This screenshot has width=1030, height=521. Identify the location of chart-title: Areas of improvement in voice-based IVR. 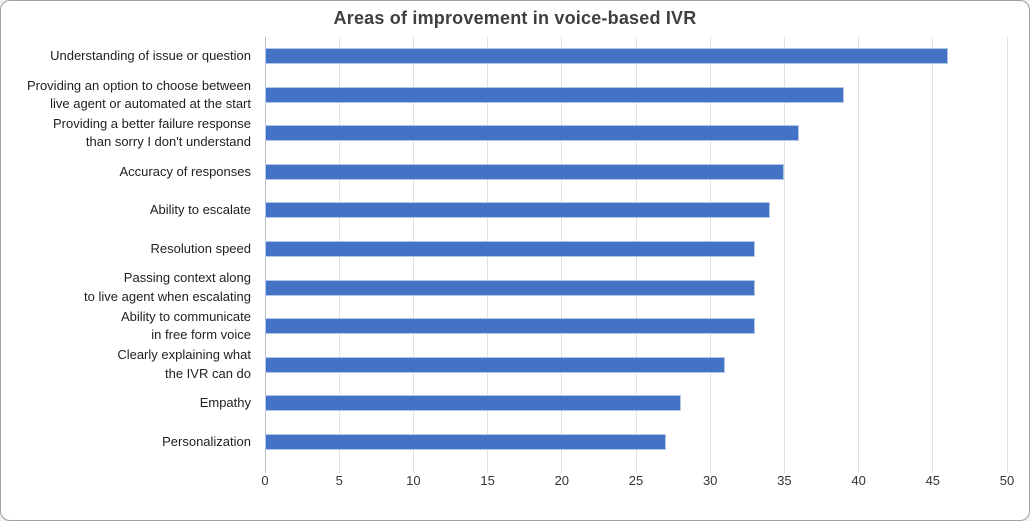
(515, 18).